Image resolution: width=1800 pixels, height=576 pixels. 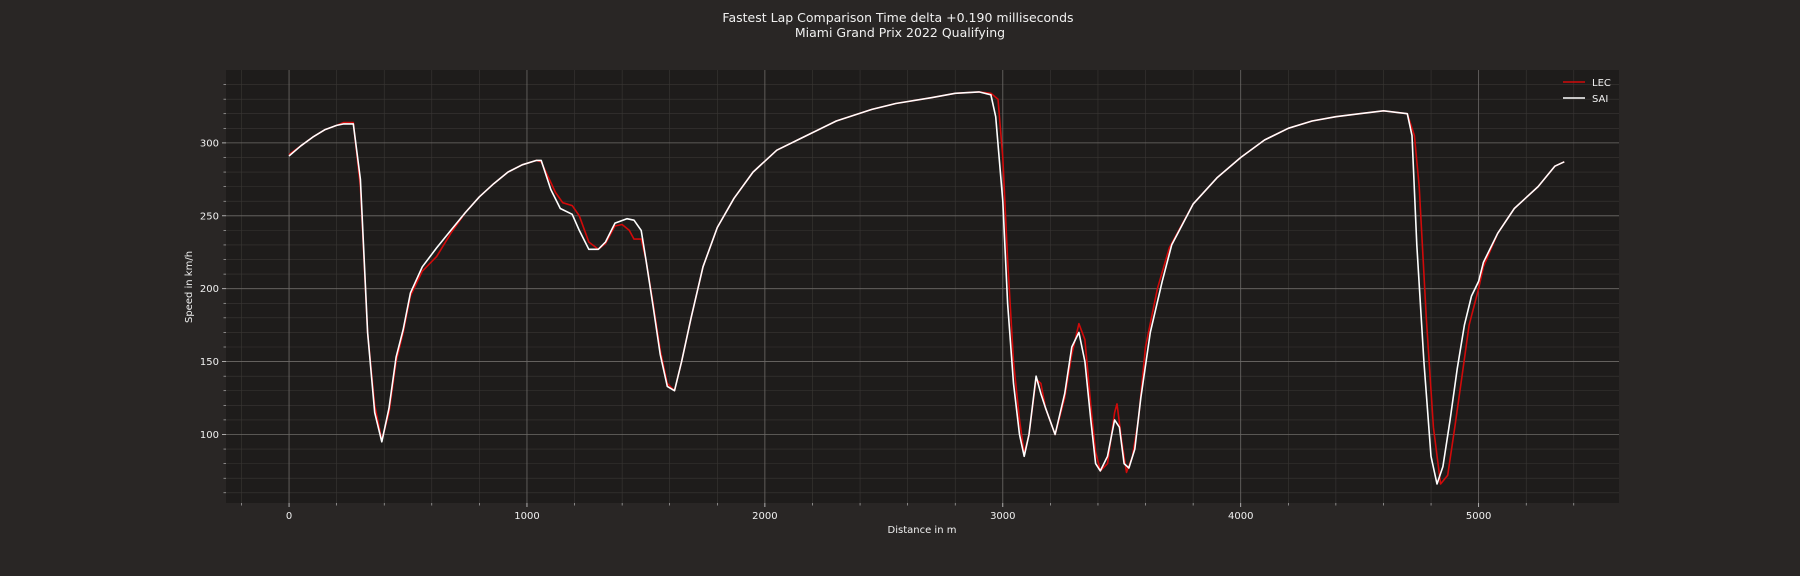 What do you see at coordinates (209, 289) in the screenshot?
I see `y-tick-label: 200` at bounding box center [209, 289].